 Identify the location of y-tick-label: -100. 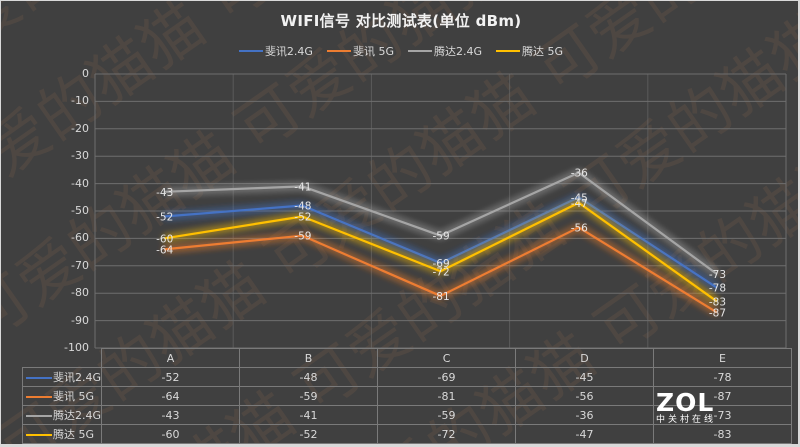
(76, 347).